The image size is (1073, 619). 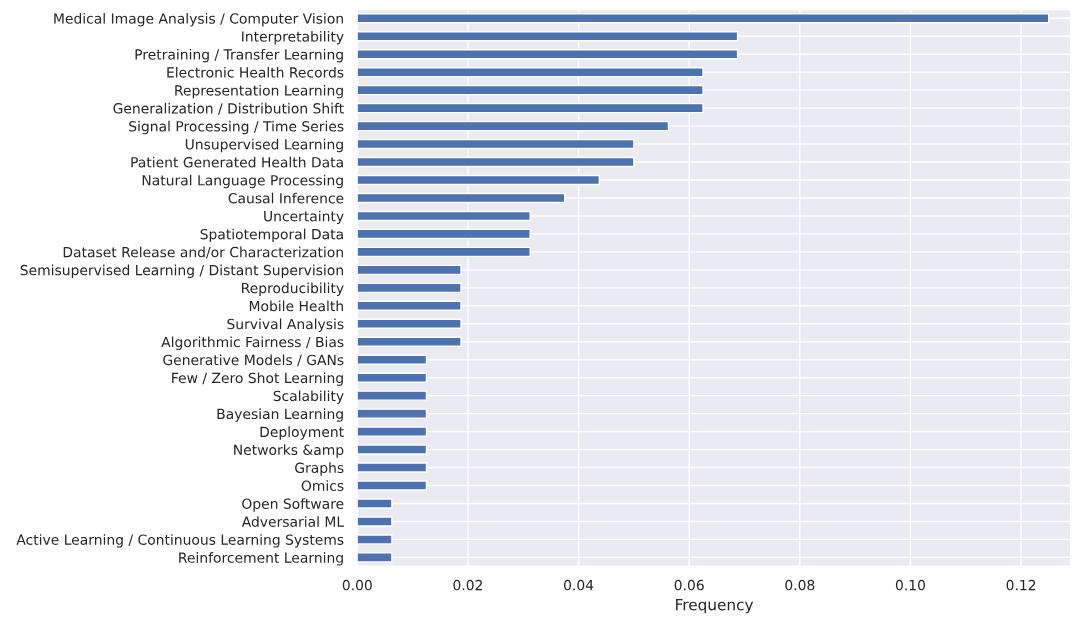 I want to click on y-tick-label: Adversarial ML, so click(x=293, y=521).